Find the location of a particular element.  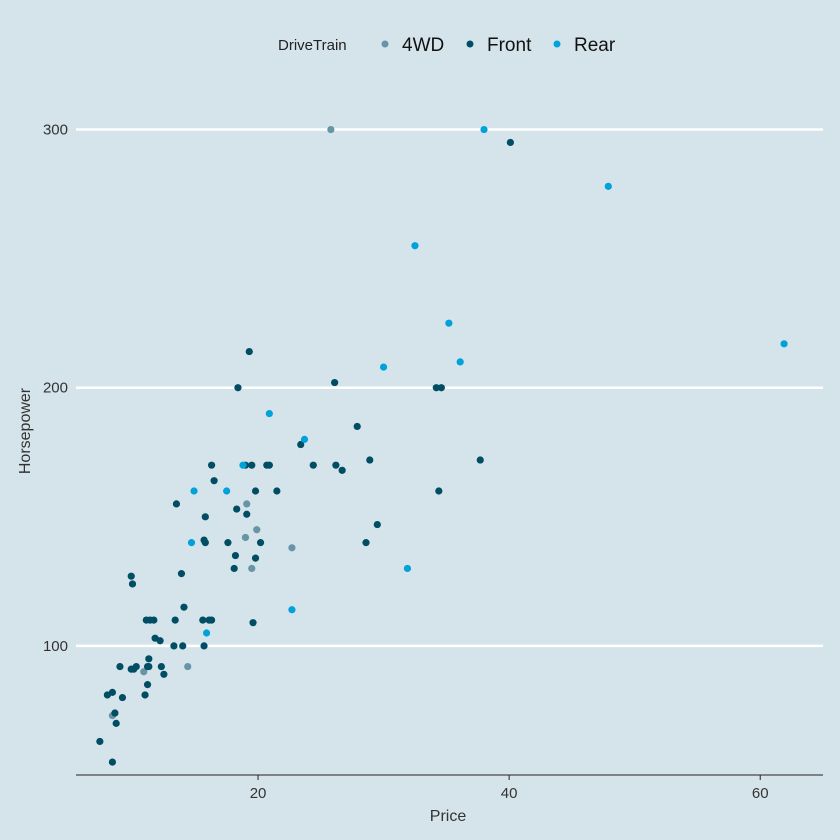

legend-swatch-rear is located at coordinates (557, 44).